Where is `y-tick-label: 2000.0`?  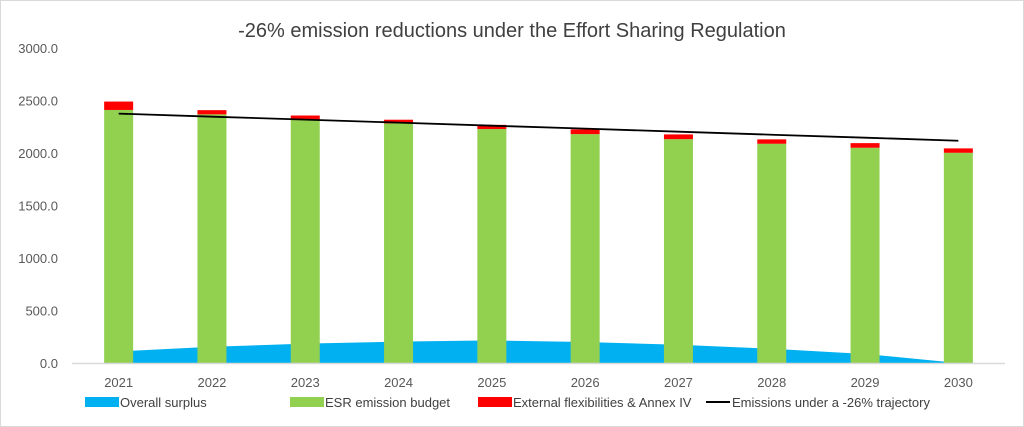 y-tick-label: 2000.0 is located at coordinates (38, 153).